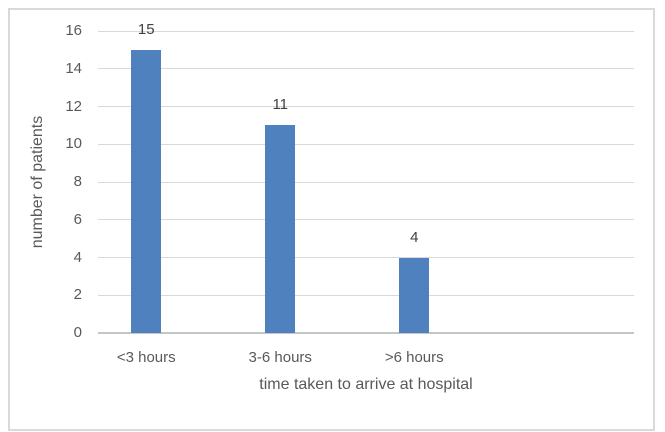  I want to click on y-axis-tick-label: 8, so click(77, 181).